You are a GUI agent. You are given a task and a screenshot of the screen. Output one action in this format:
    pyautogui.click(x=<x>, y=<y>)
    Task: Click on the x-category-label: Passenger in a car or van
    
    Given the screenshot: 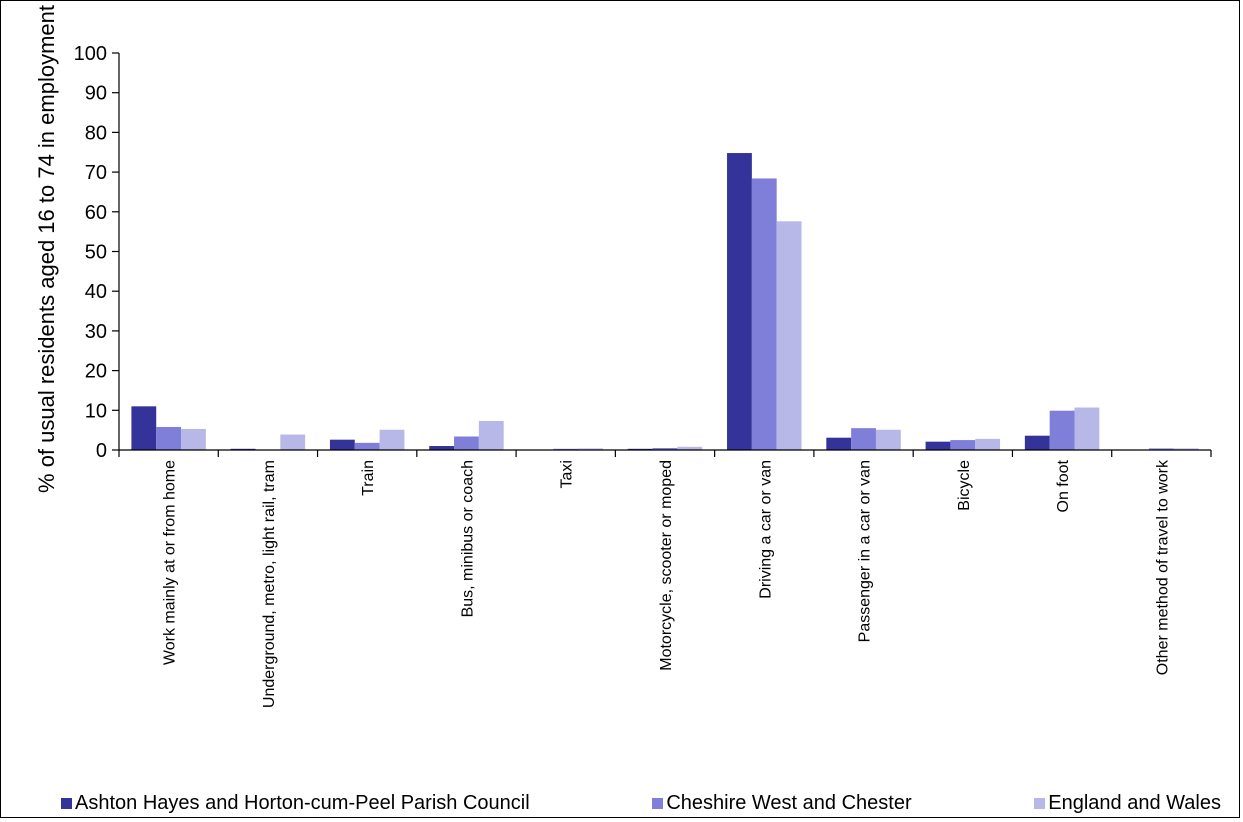 What is the action you would take?
    pyautogui.click(x=865, y=551)
    